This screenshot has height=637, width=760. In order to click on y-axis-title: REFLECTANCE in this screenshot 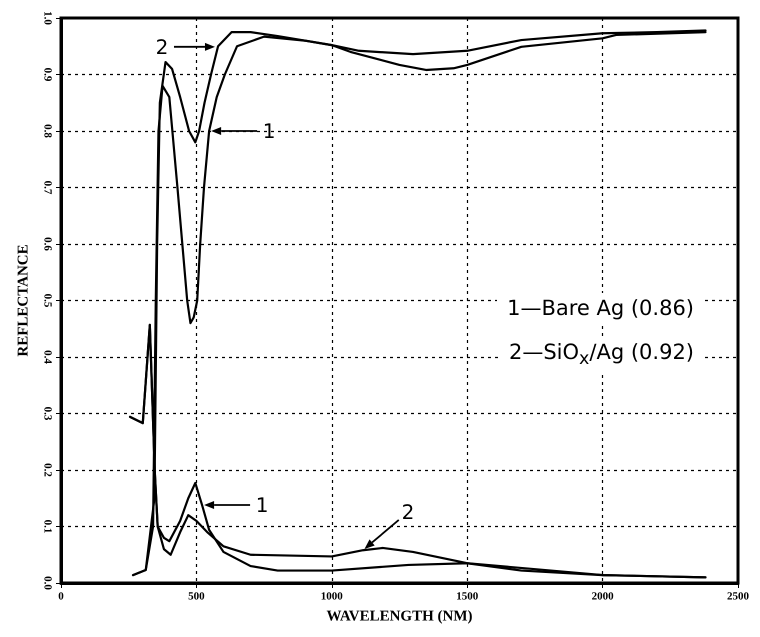, I will do `click(24, 300)`.